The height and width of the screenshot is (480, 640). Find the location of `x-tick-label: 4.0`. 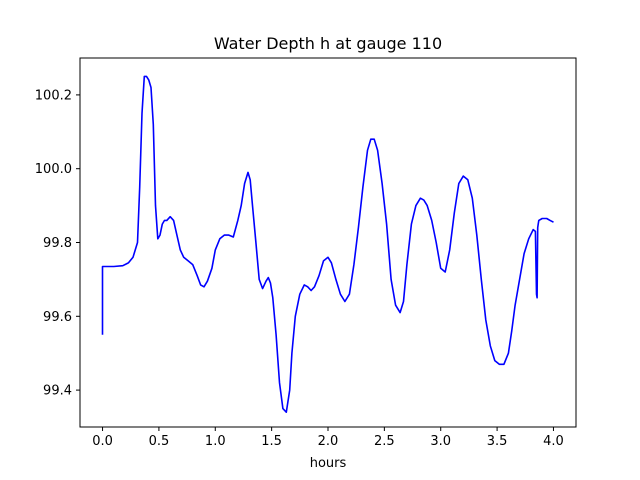

x-tick-label: 4.0 is located at coordinates (553, 441).